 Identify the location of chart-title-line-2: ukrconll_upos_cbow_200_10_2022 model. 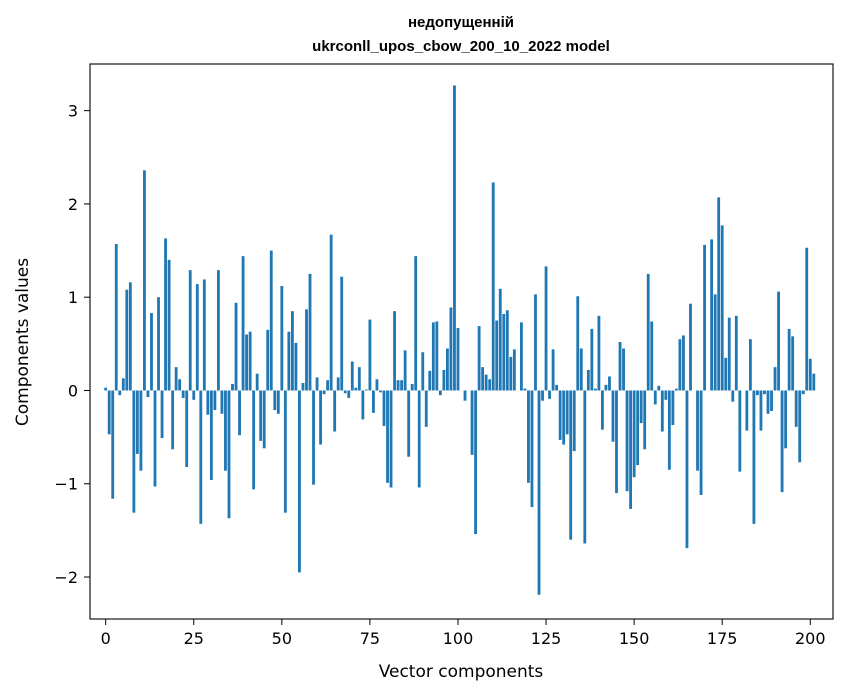
(461, 46).